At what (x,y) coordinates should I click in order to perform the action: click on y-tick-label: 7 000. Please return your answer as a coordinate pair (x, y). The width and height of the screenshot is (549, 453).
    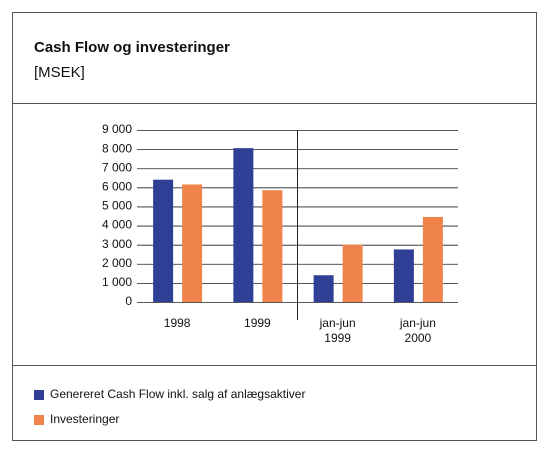
    Looking at the image, I should click on (117, 167).